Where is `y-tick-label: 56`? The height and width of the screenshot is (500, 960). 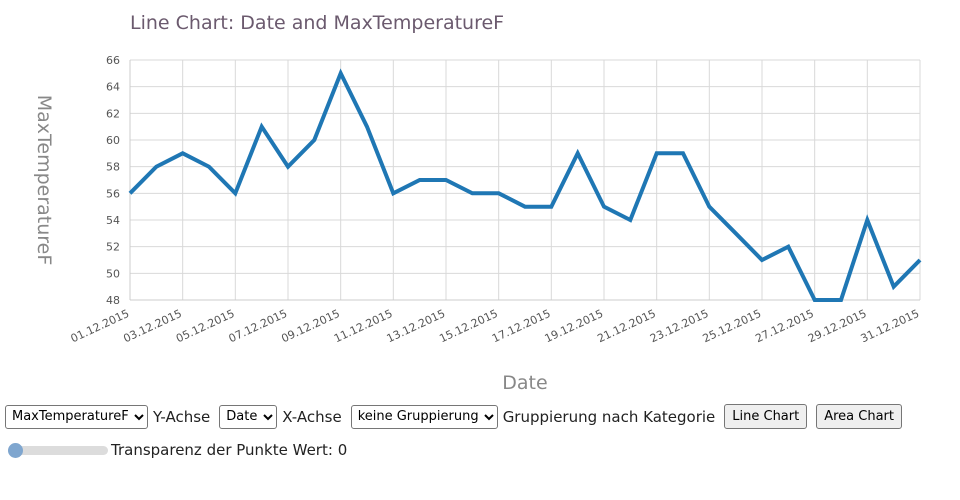
y-tick-label: 56 is located at coordinates (113, 193).